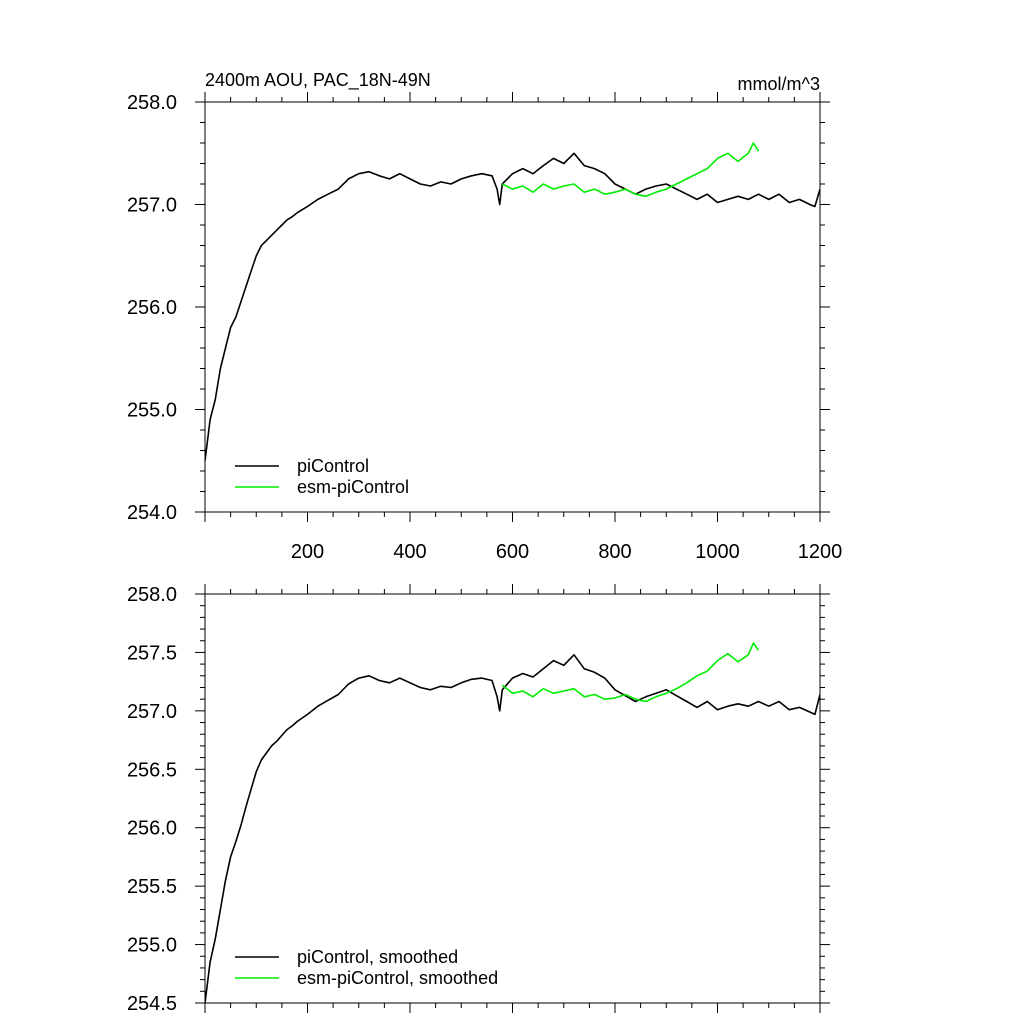 This screenshot has width=1024, height=1024. I want to click on y-tick-label: 254.5, so click(152, 1004).